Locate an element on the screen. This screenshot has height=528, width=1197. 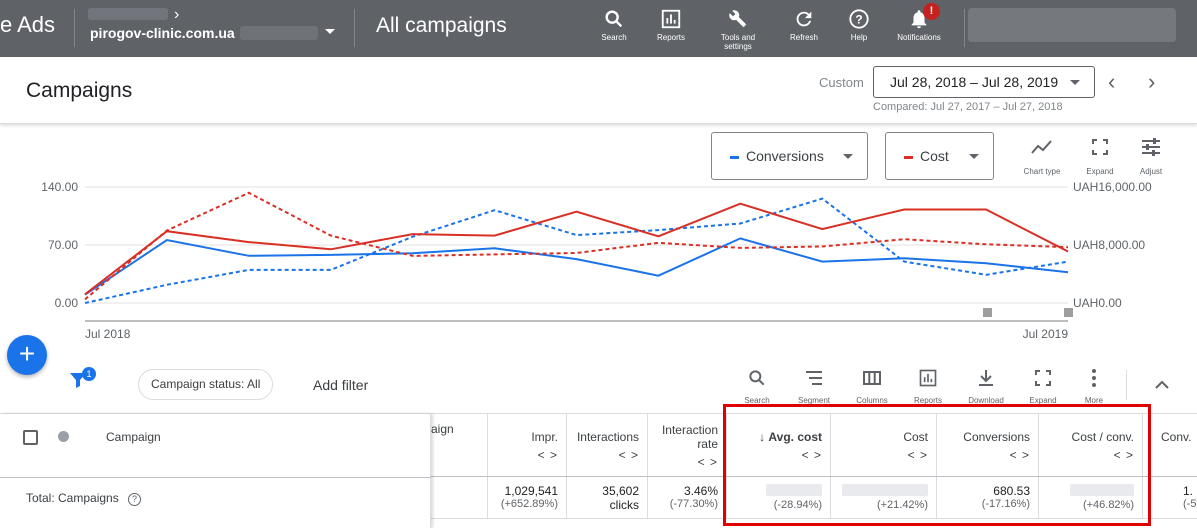
header-interactions: Interactions < > is located at coordinates (606, 445).